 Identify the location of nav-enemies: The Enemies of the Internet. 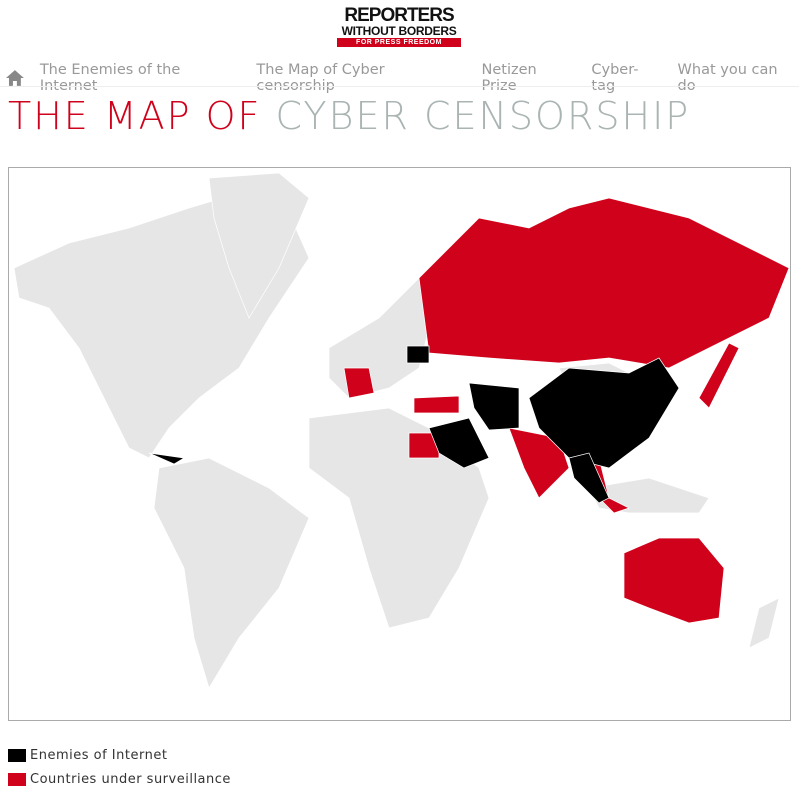
(110, 78).